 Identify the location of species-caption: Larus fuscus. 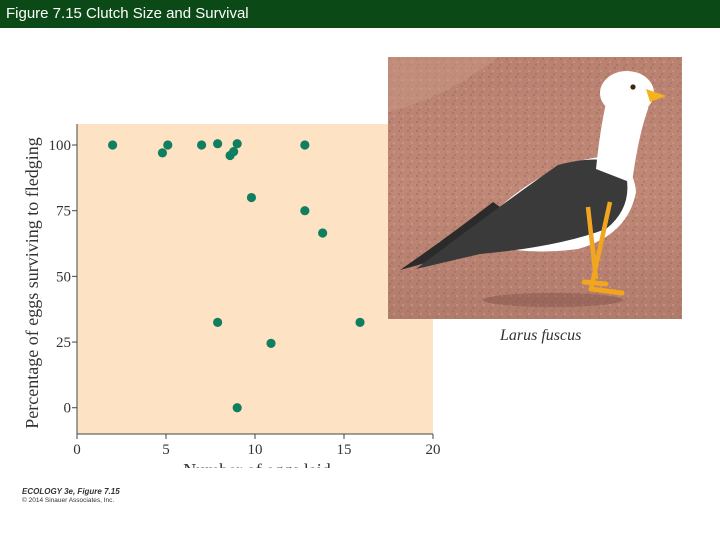
(541, 335).